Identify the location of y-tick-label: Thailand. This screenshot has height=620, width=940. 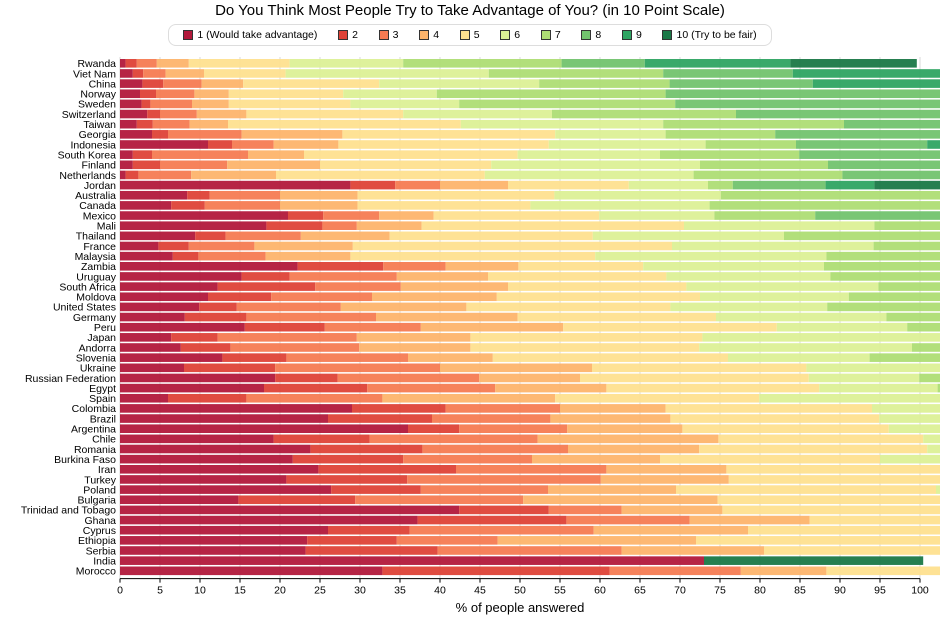
(96, 237).